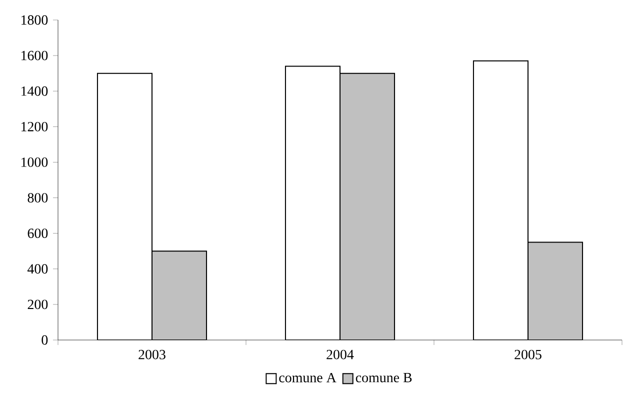 The width and height of the screenshot is (632, 409). Describe the element at coordinates (38, 305) in the screenshot. I see `y-tick-label: 200` at that location.